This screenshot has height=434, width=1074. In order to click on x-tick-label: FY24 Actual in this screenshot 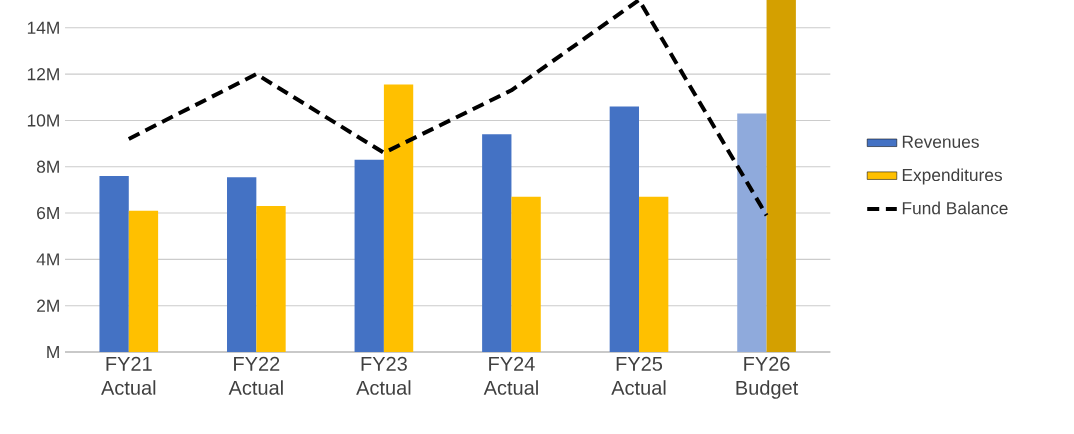, I will do `click(510, 375)`.